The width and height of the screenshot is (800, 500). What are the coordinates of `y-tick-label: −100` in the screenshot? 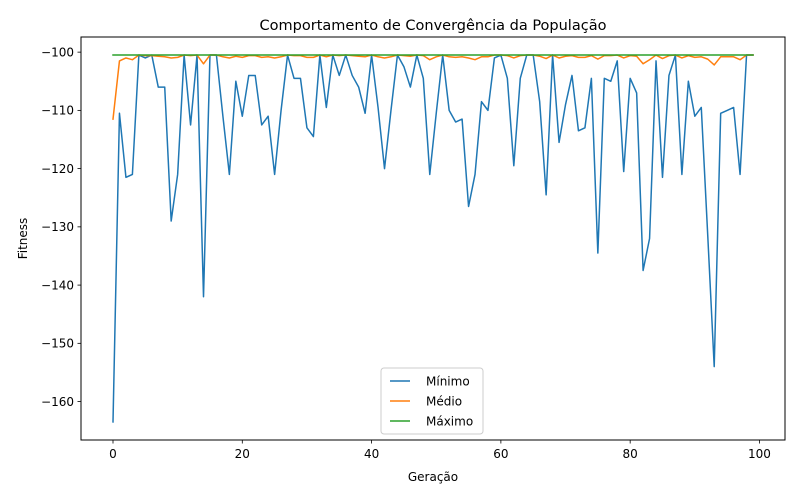 It's located at (57, 52).